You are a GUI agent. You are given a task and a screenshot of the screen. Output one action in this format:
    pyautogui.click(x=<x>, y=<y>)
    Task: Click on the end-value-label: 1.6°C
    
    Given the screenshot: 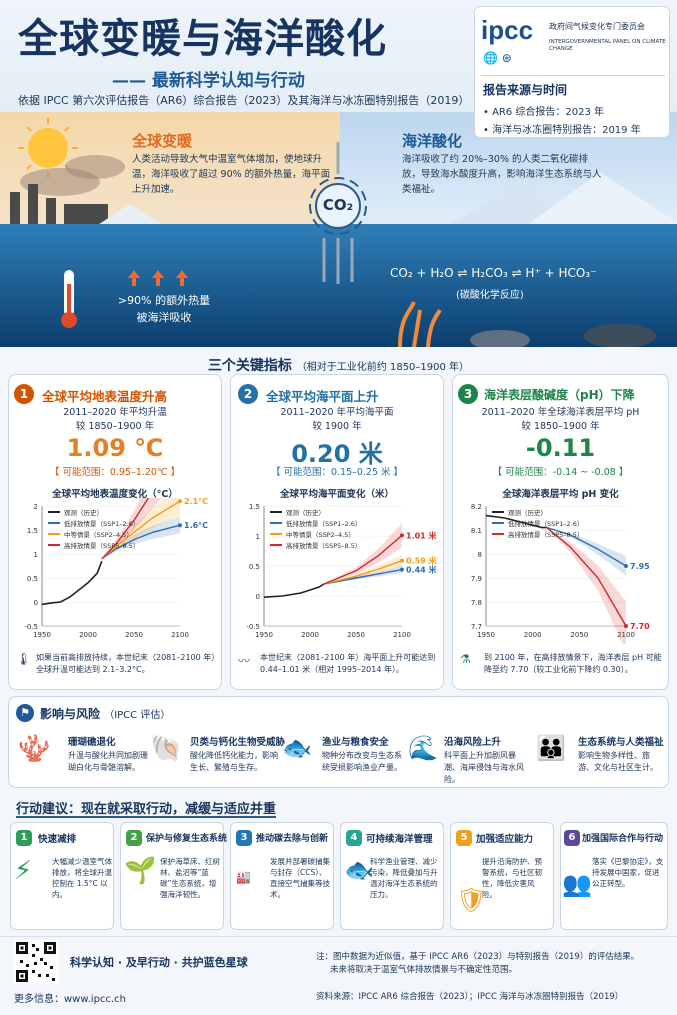 What is the action you would take?
    pyautogui.click(x=196, y=525)
    